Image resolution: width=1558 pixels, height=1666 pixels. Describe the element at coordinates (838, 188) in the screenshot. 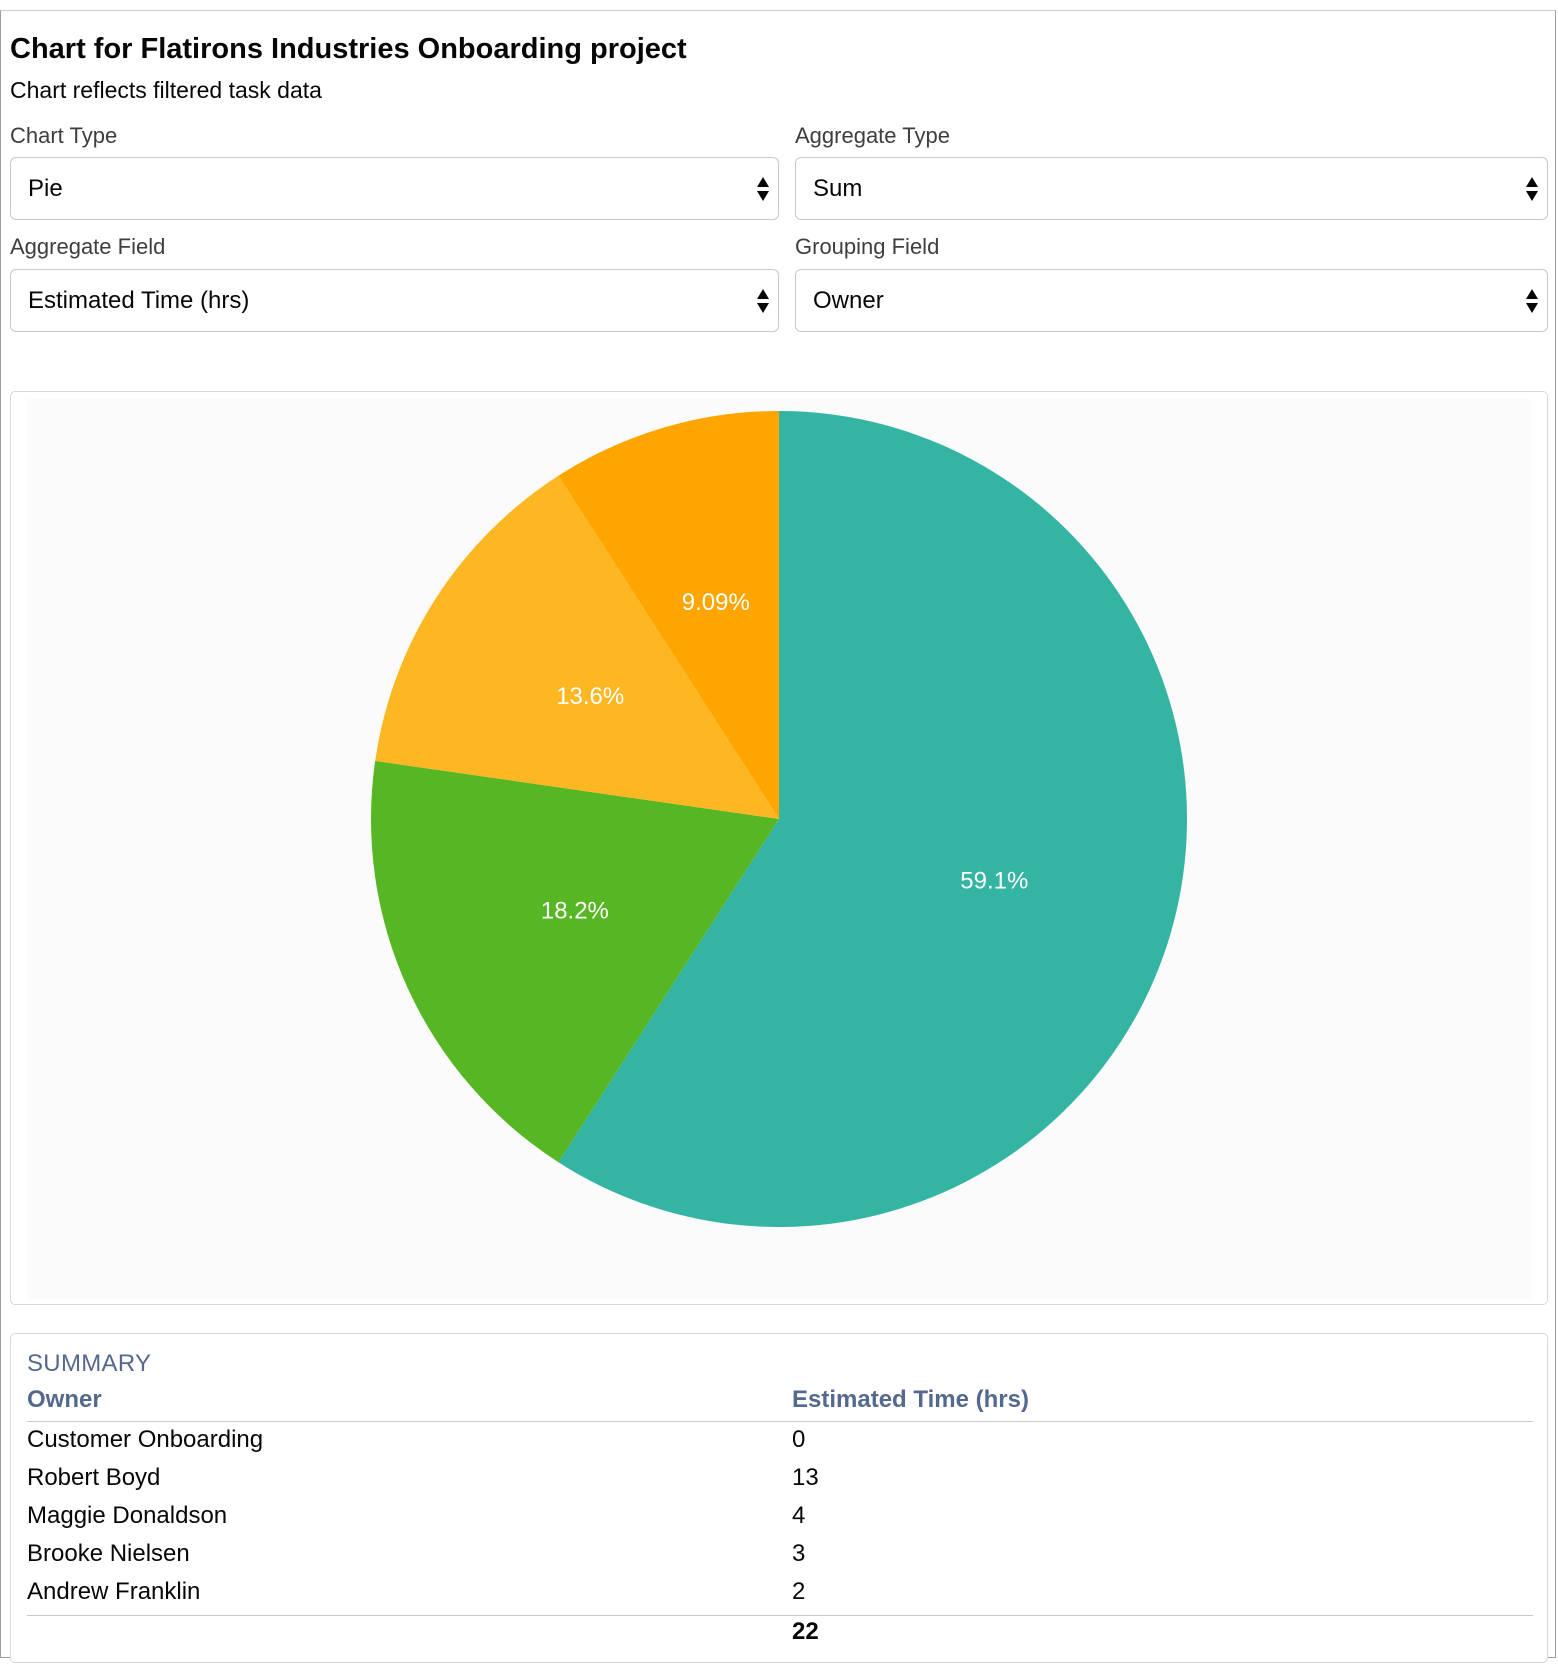

I see `aggregate-type-value: Sum` at that location.